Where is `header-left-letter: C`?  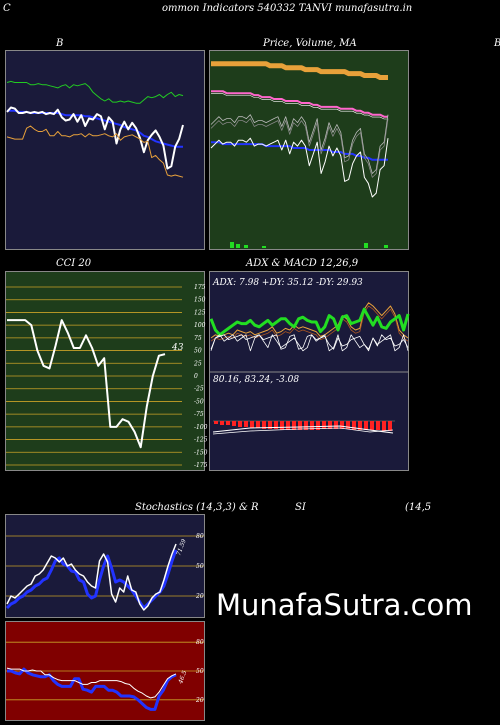 header-left-letter: C is located at coordinates (7, 8).